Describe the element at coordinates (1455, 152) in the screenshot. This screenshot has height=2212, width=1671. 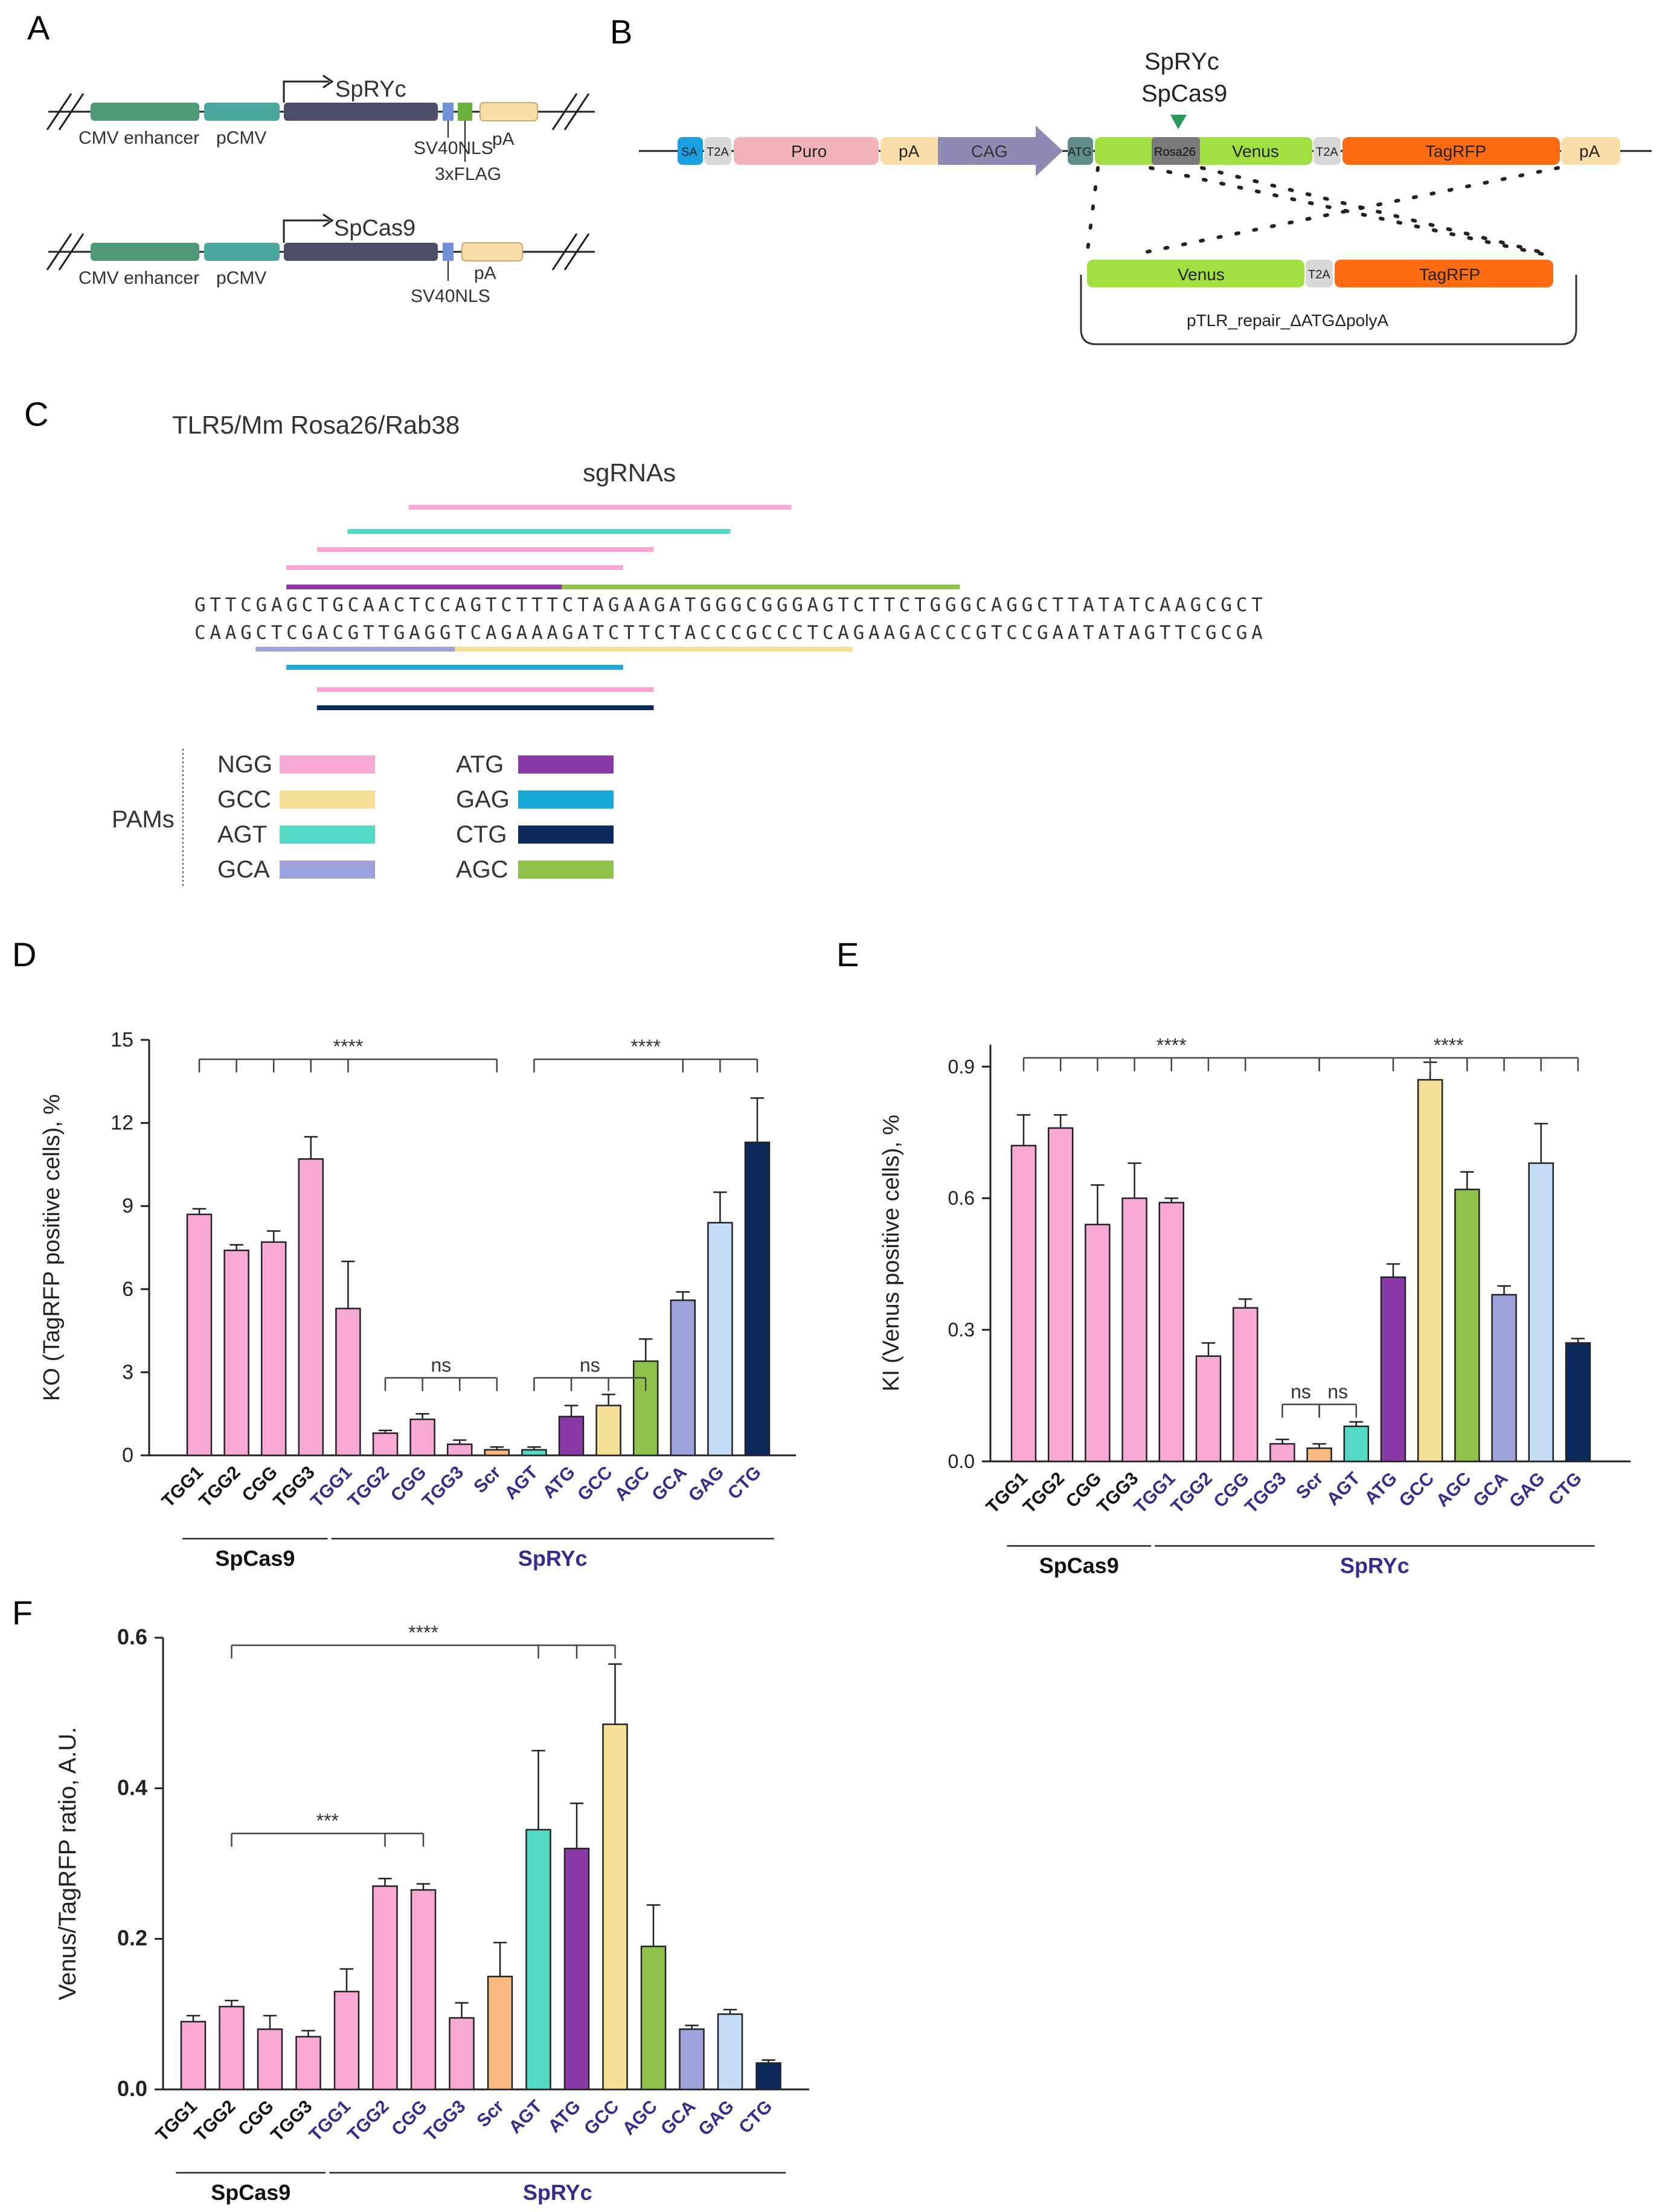
I see `tagrfp-label-b: TagRFP` at that location.